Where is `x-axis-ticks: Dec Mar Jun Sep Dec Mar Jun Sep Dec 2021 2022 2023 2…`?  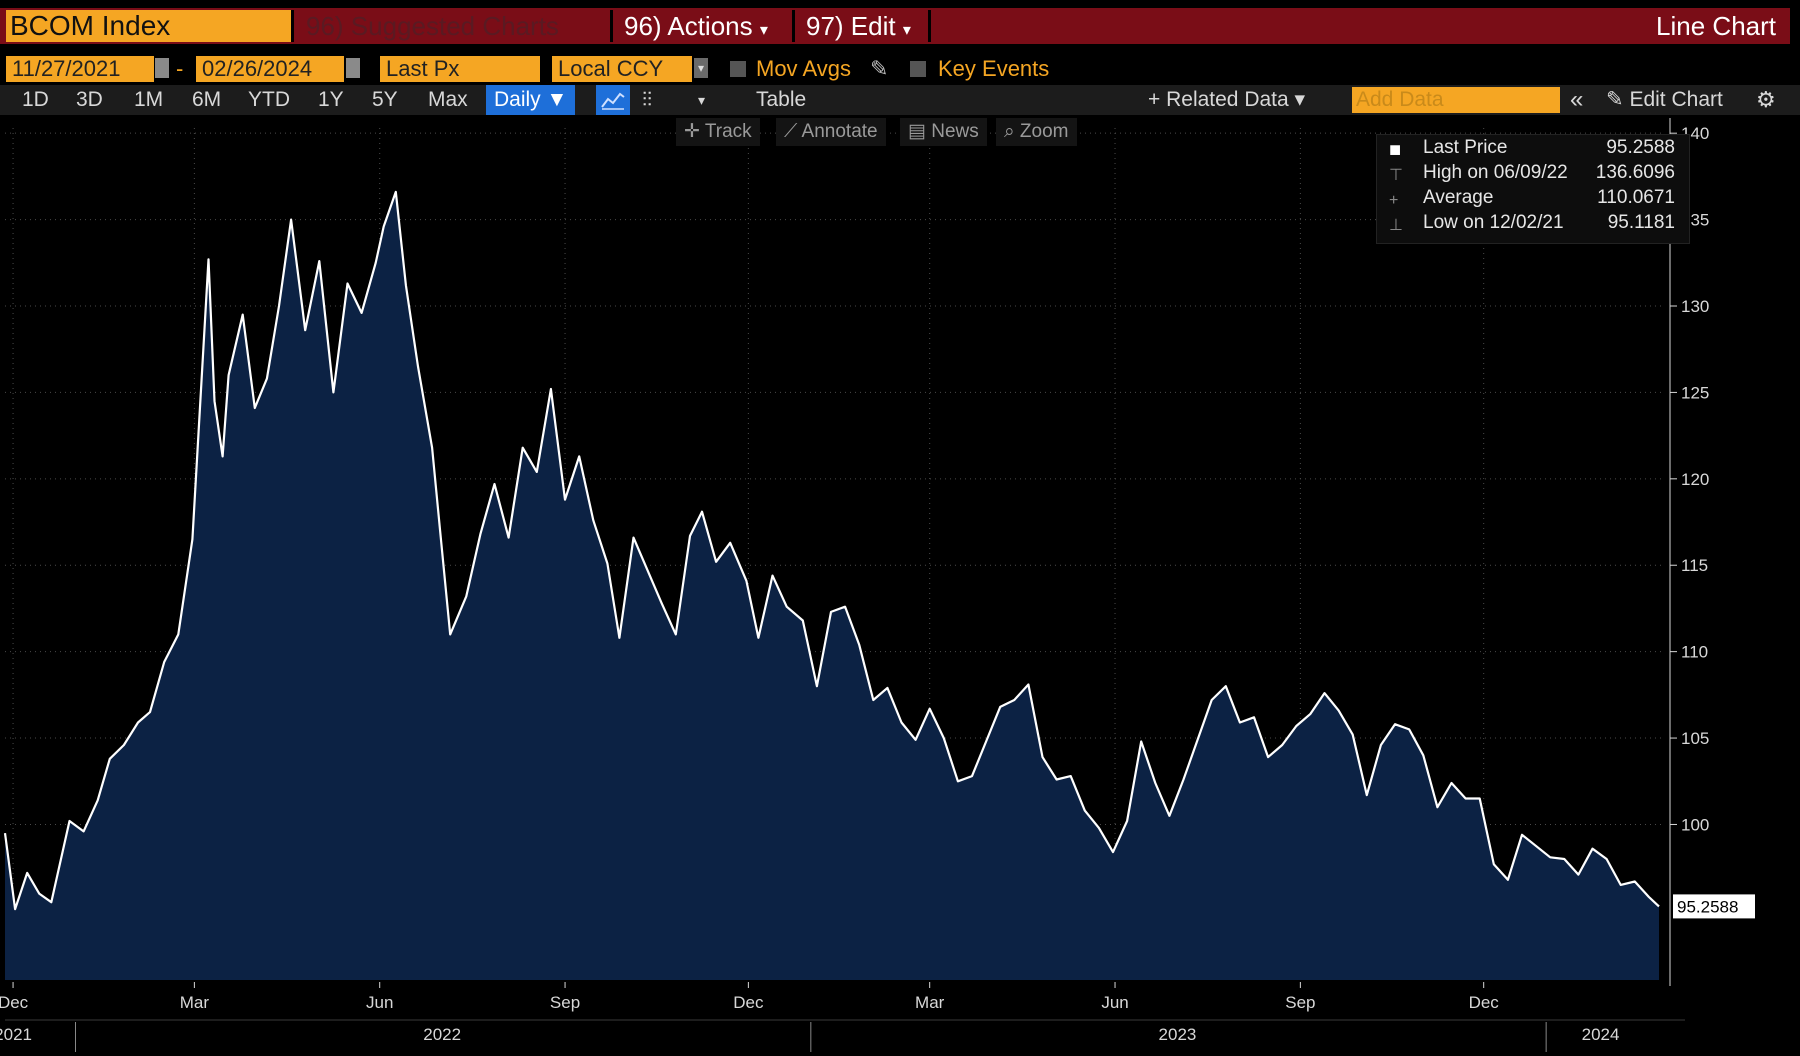
x-axis-ticks: Dec Mar Jun Sep Dec Mar Jun Sep Dec 2021 2022 2023 2… is located at coordinates (842, 1013).